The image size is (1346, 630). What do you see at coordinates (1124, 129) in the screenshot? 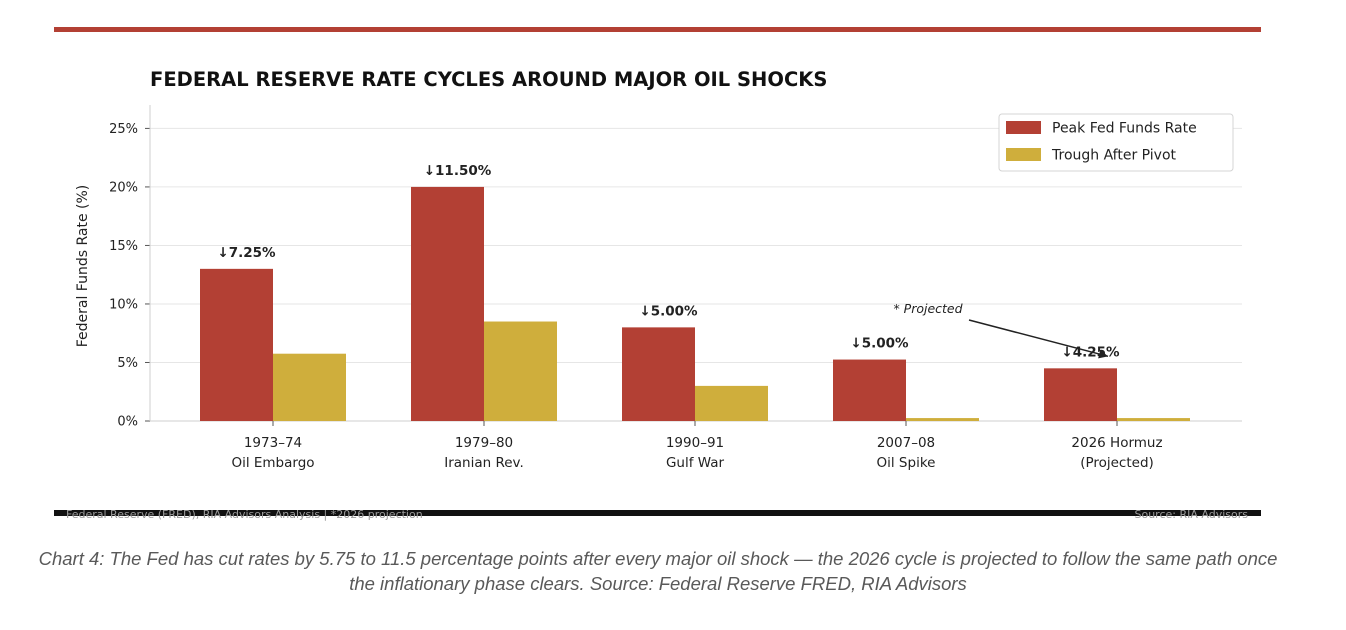
I see `legend-label: Peak Fed Funds Rate` at bounding box center [1124, 129].